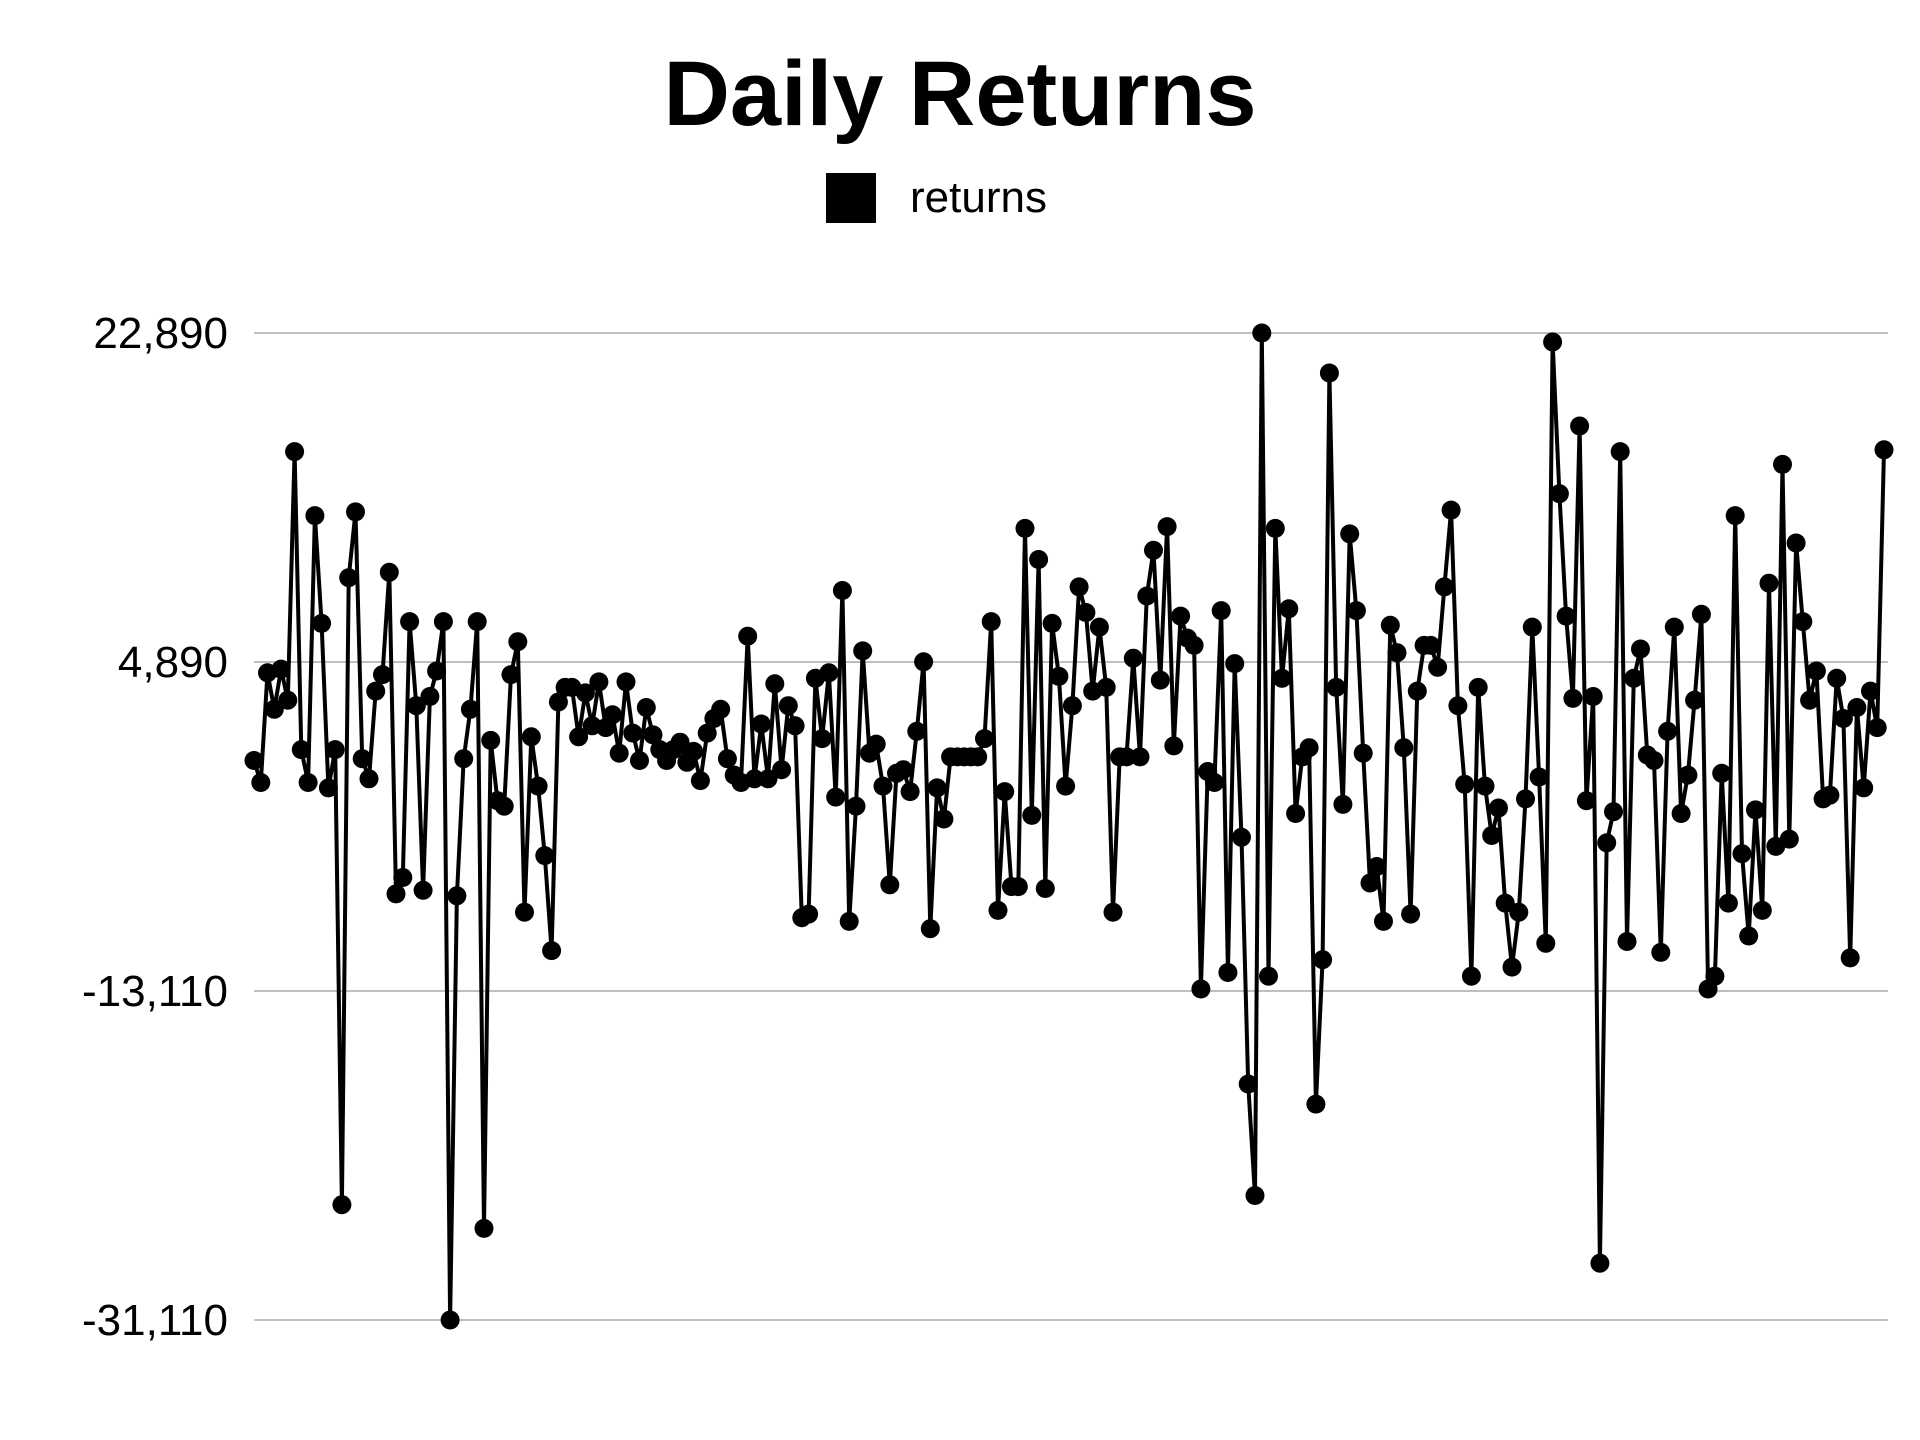 The width and height of the screenshot is (1920, 1440). Describe the element at coordinates (155, 1320) in the screenshot. I see `y-tick-label: -31,110` at that location.